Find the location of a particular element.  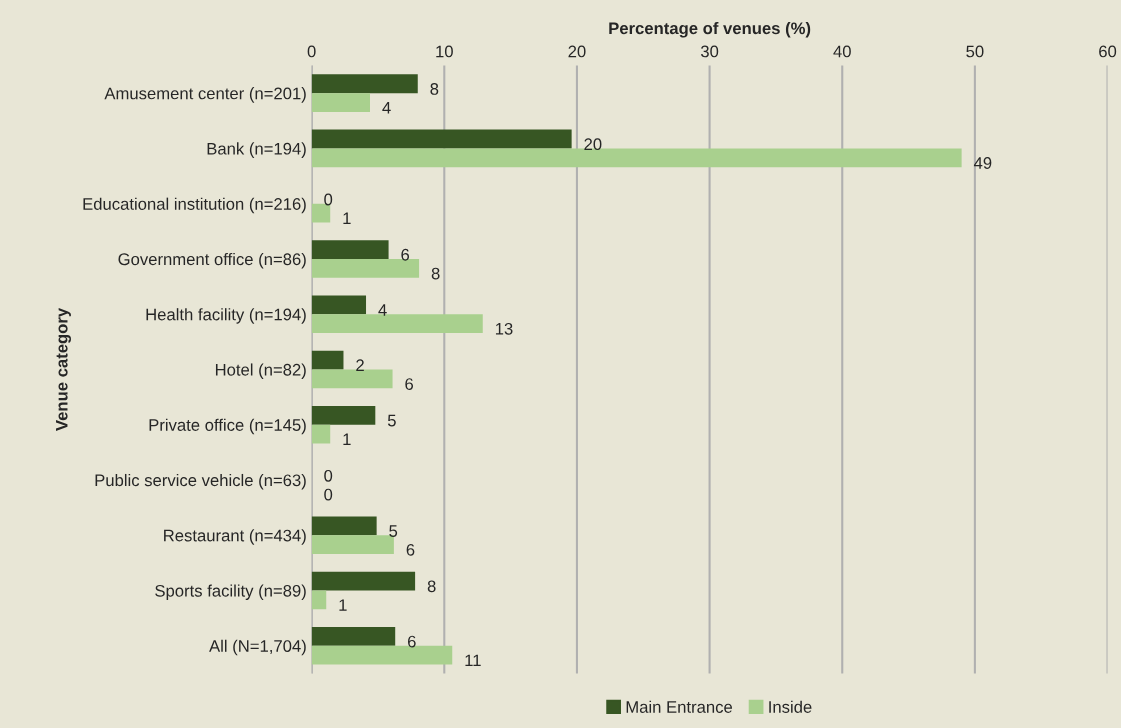

x-tick-label: 60 is located at coordinates (1108, 51).